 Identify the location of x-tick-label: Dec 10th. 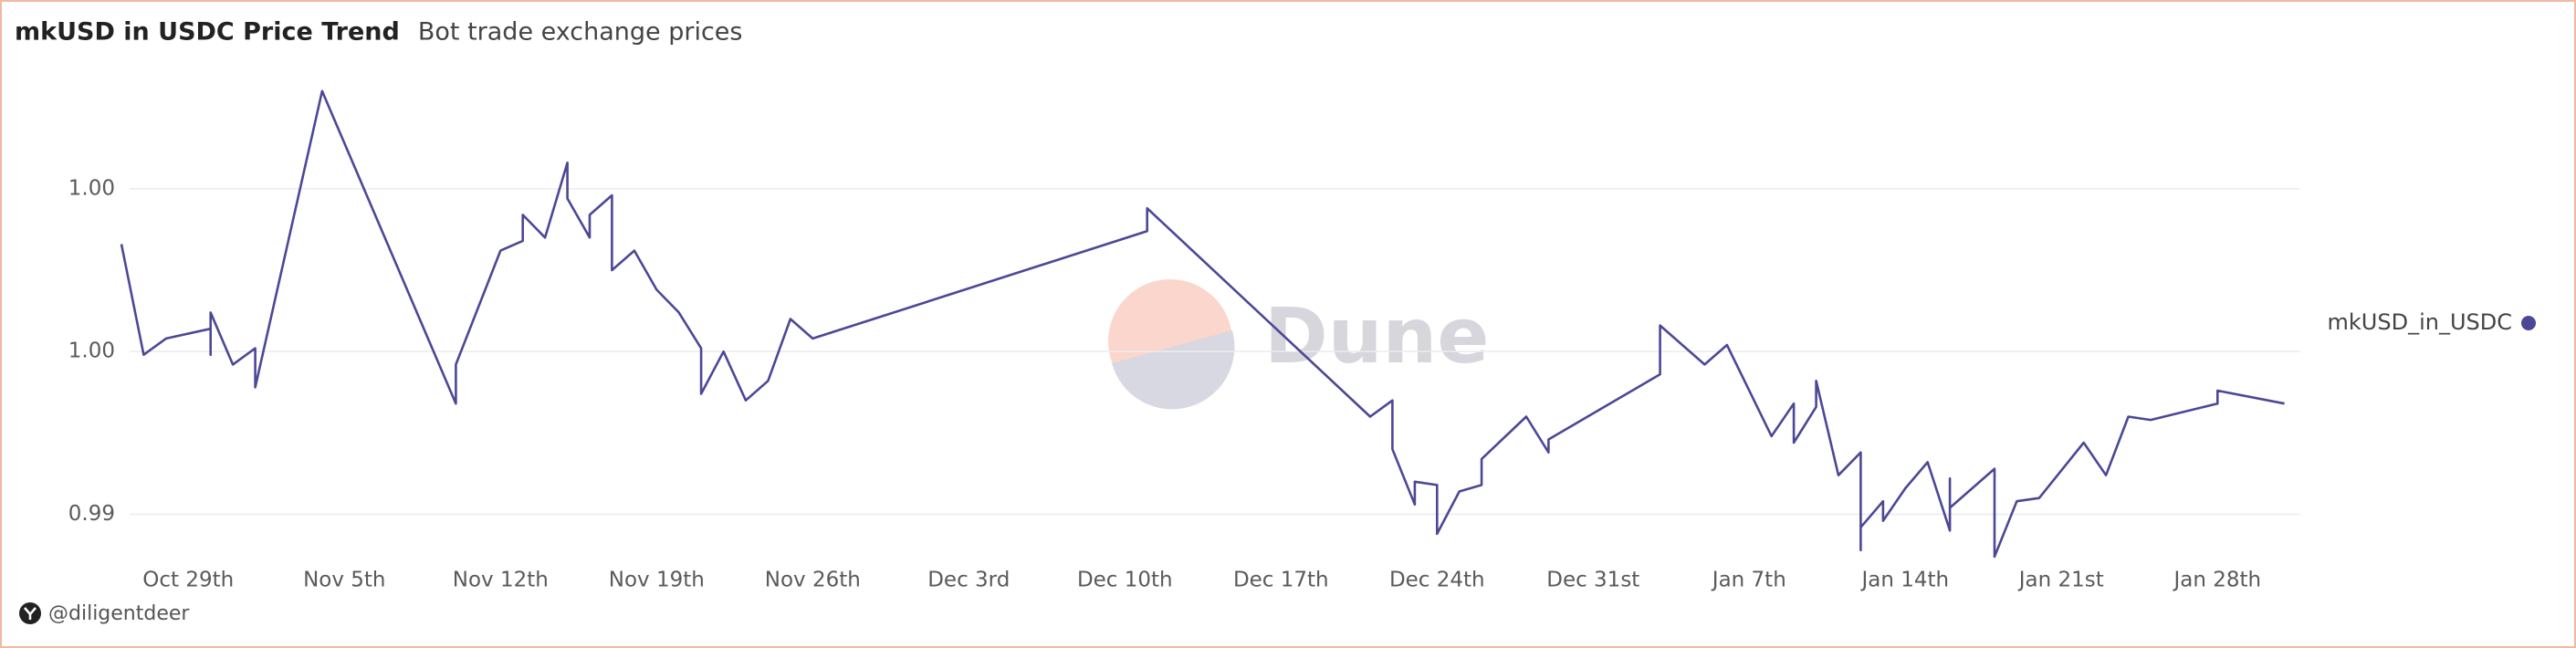
(1125, 580).